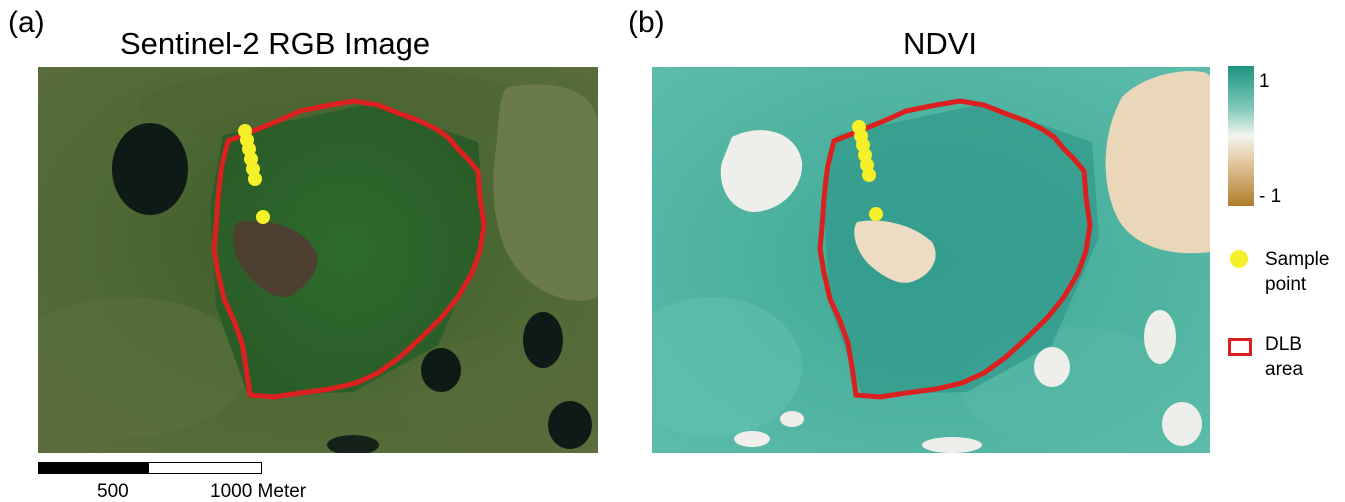 The width and height of the screenshot is (1345, 502). Describe the element at coordinates (895, 251) in the screenshot. I see `bare-patch-basin` at that location.